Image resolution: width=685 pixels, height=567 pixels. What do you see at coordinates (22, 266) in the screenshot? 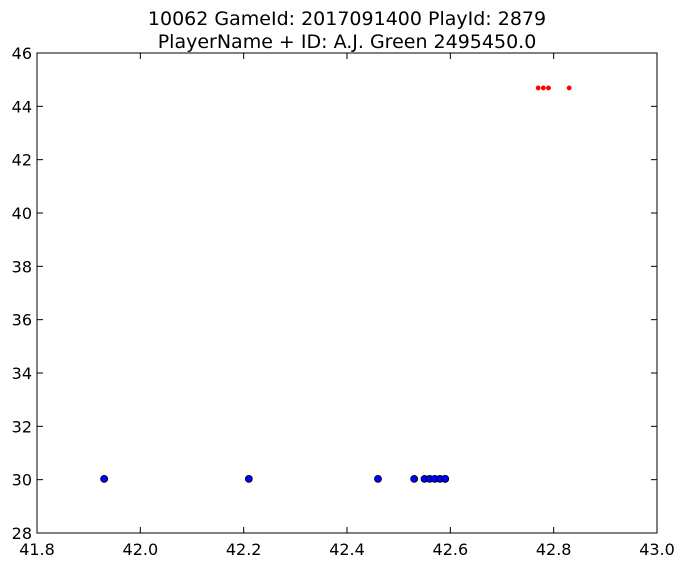
I see `y-tick-label: 38` at bounding box center [22, 266].